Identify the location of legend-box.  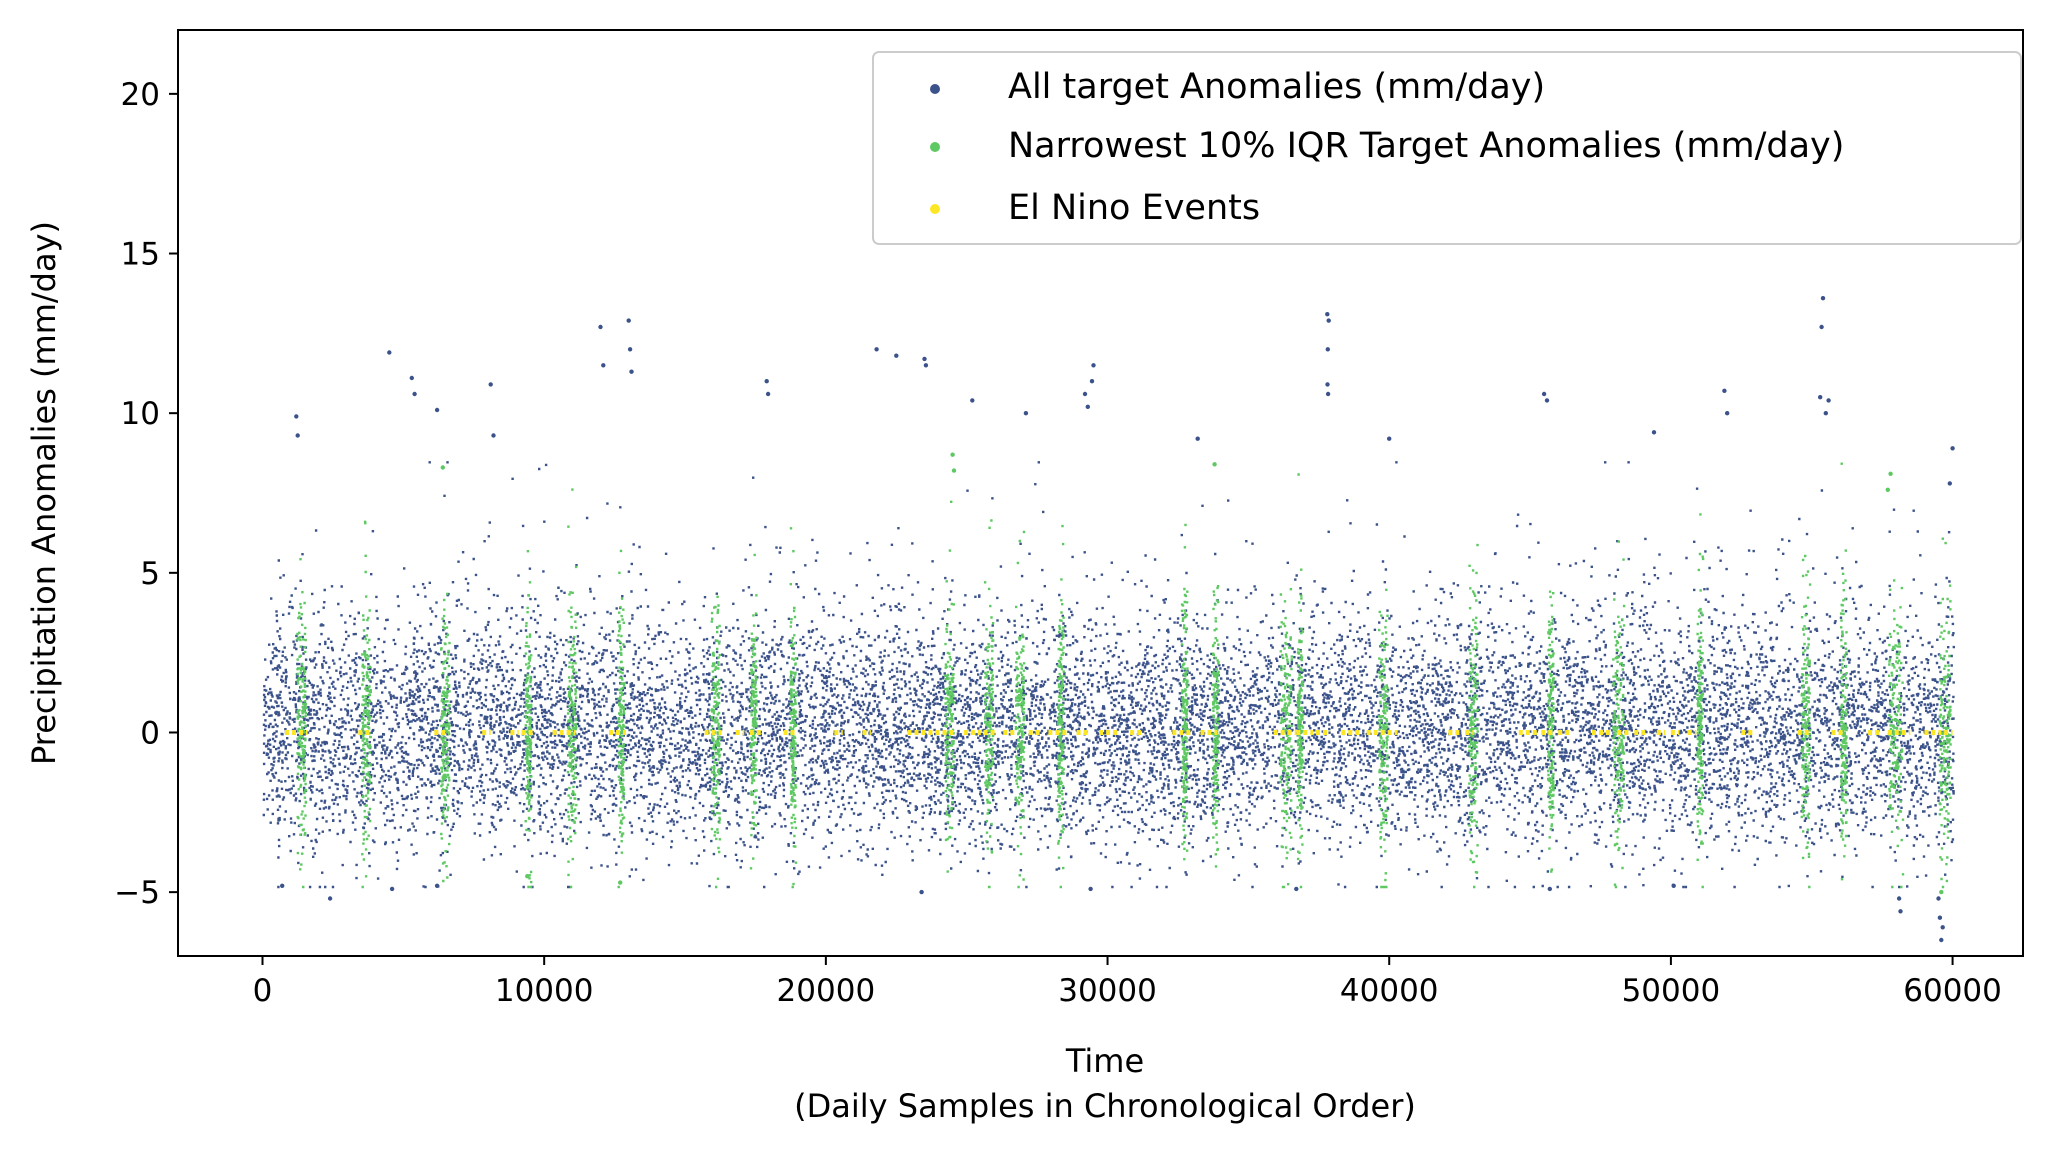
(1447, 148).